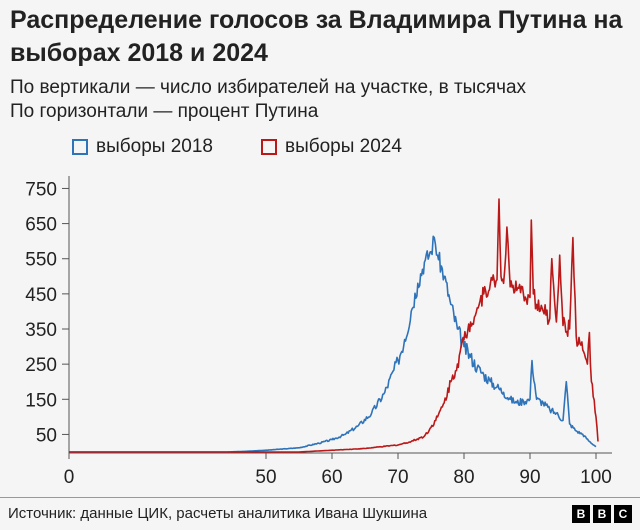  I want to click on logo-c: C, so click(623, 514).